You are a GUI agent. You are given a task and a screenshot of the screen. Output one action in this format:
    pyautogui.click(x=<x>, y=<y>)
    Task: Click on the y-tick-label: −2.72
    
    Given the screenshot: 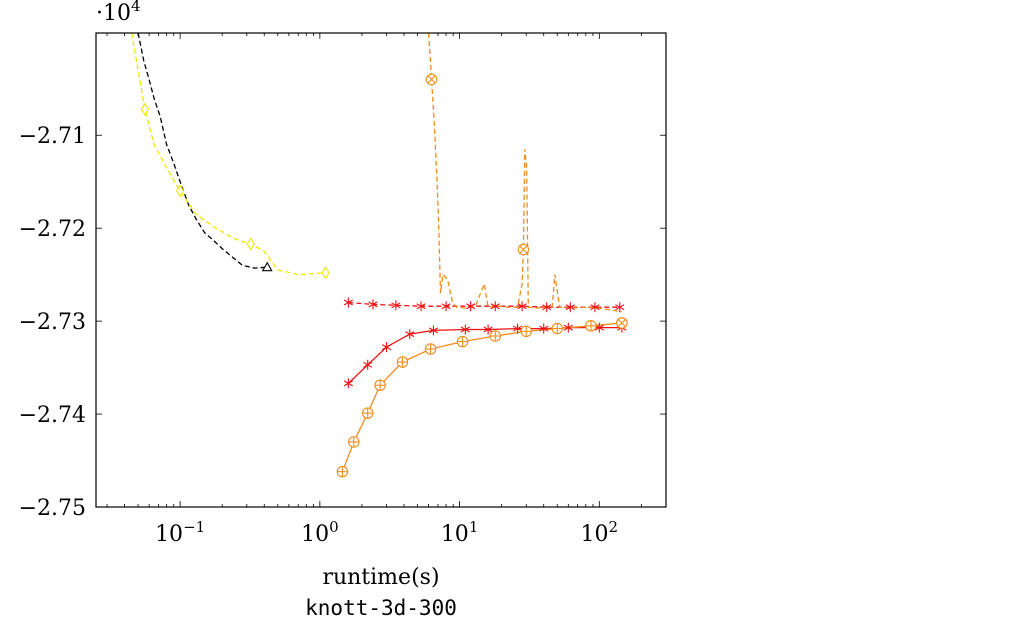 What is the action you would take?
    pyautogui.click(x=52, y=229)
    